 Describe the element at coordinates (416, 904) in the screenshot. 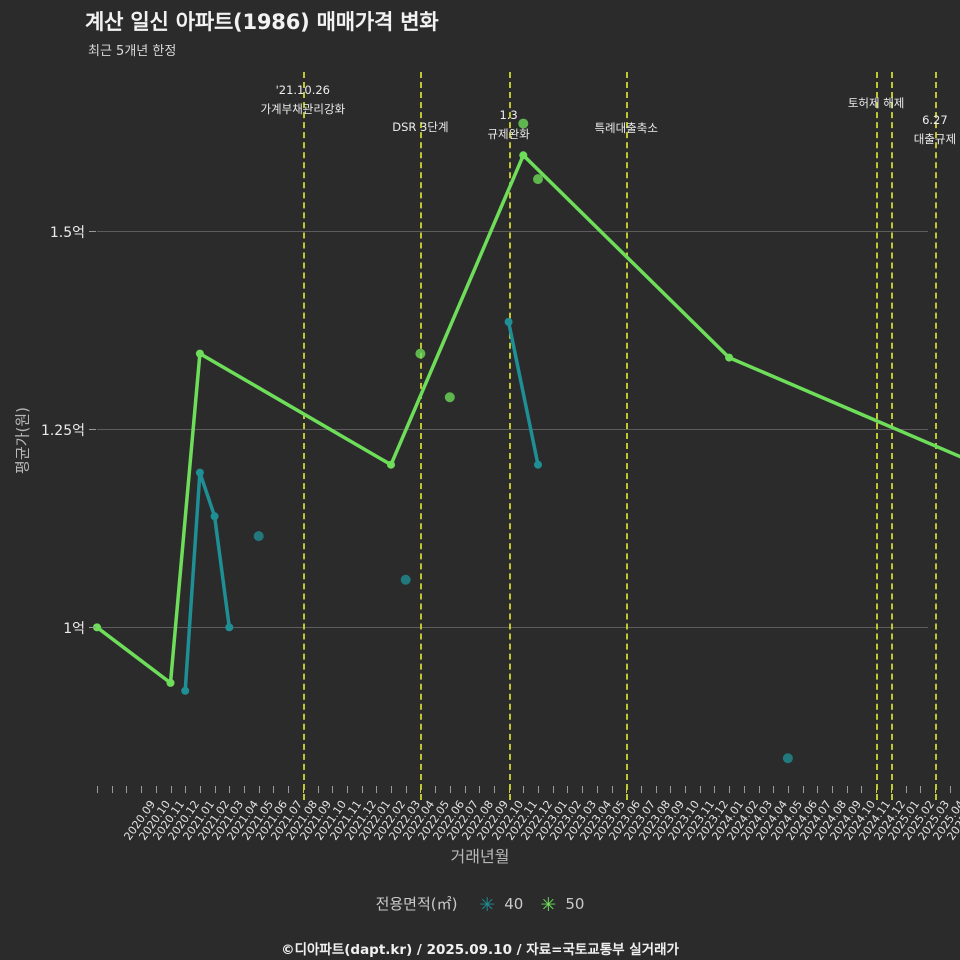

I see `legend-title: 전용면적(㎡)` at that location.